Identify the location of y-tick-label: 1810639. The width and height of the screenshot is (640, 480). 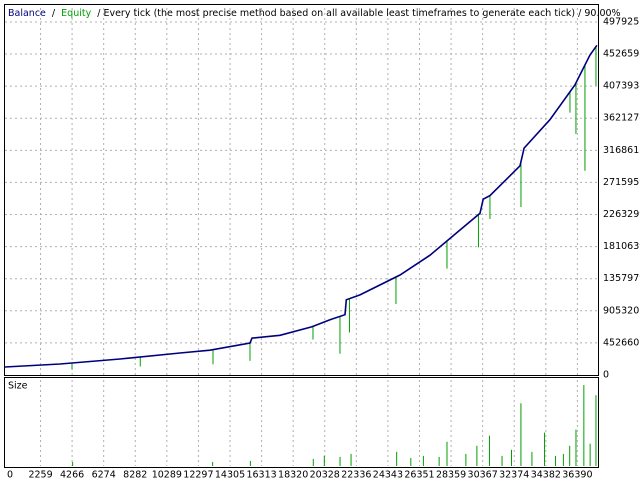
(621, 246).